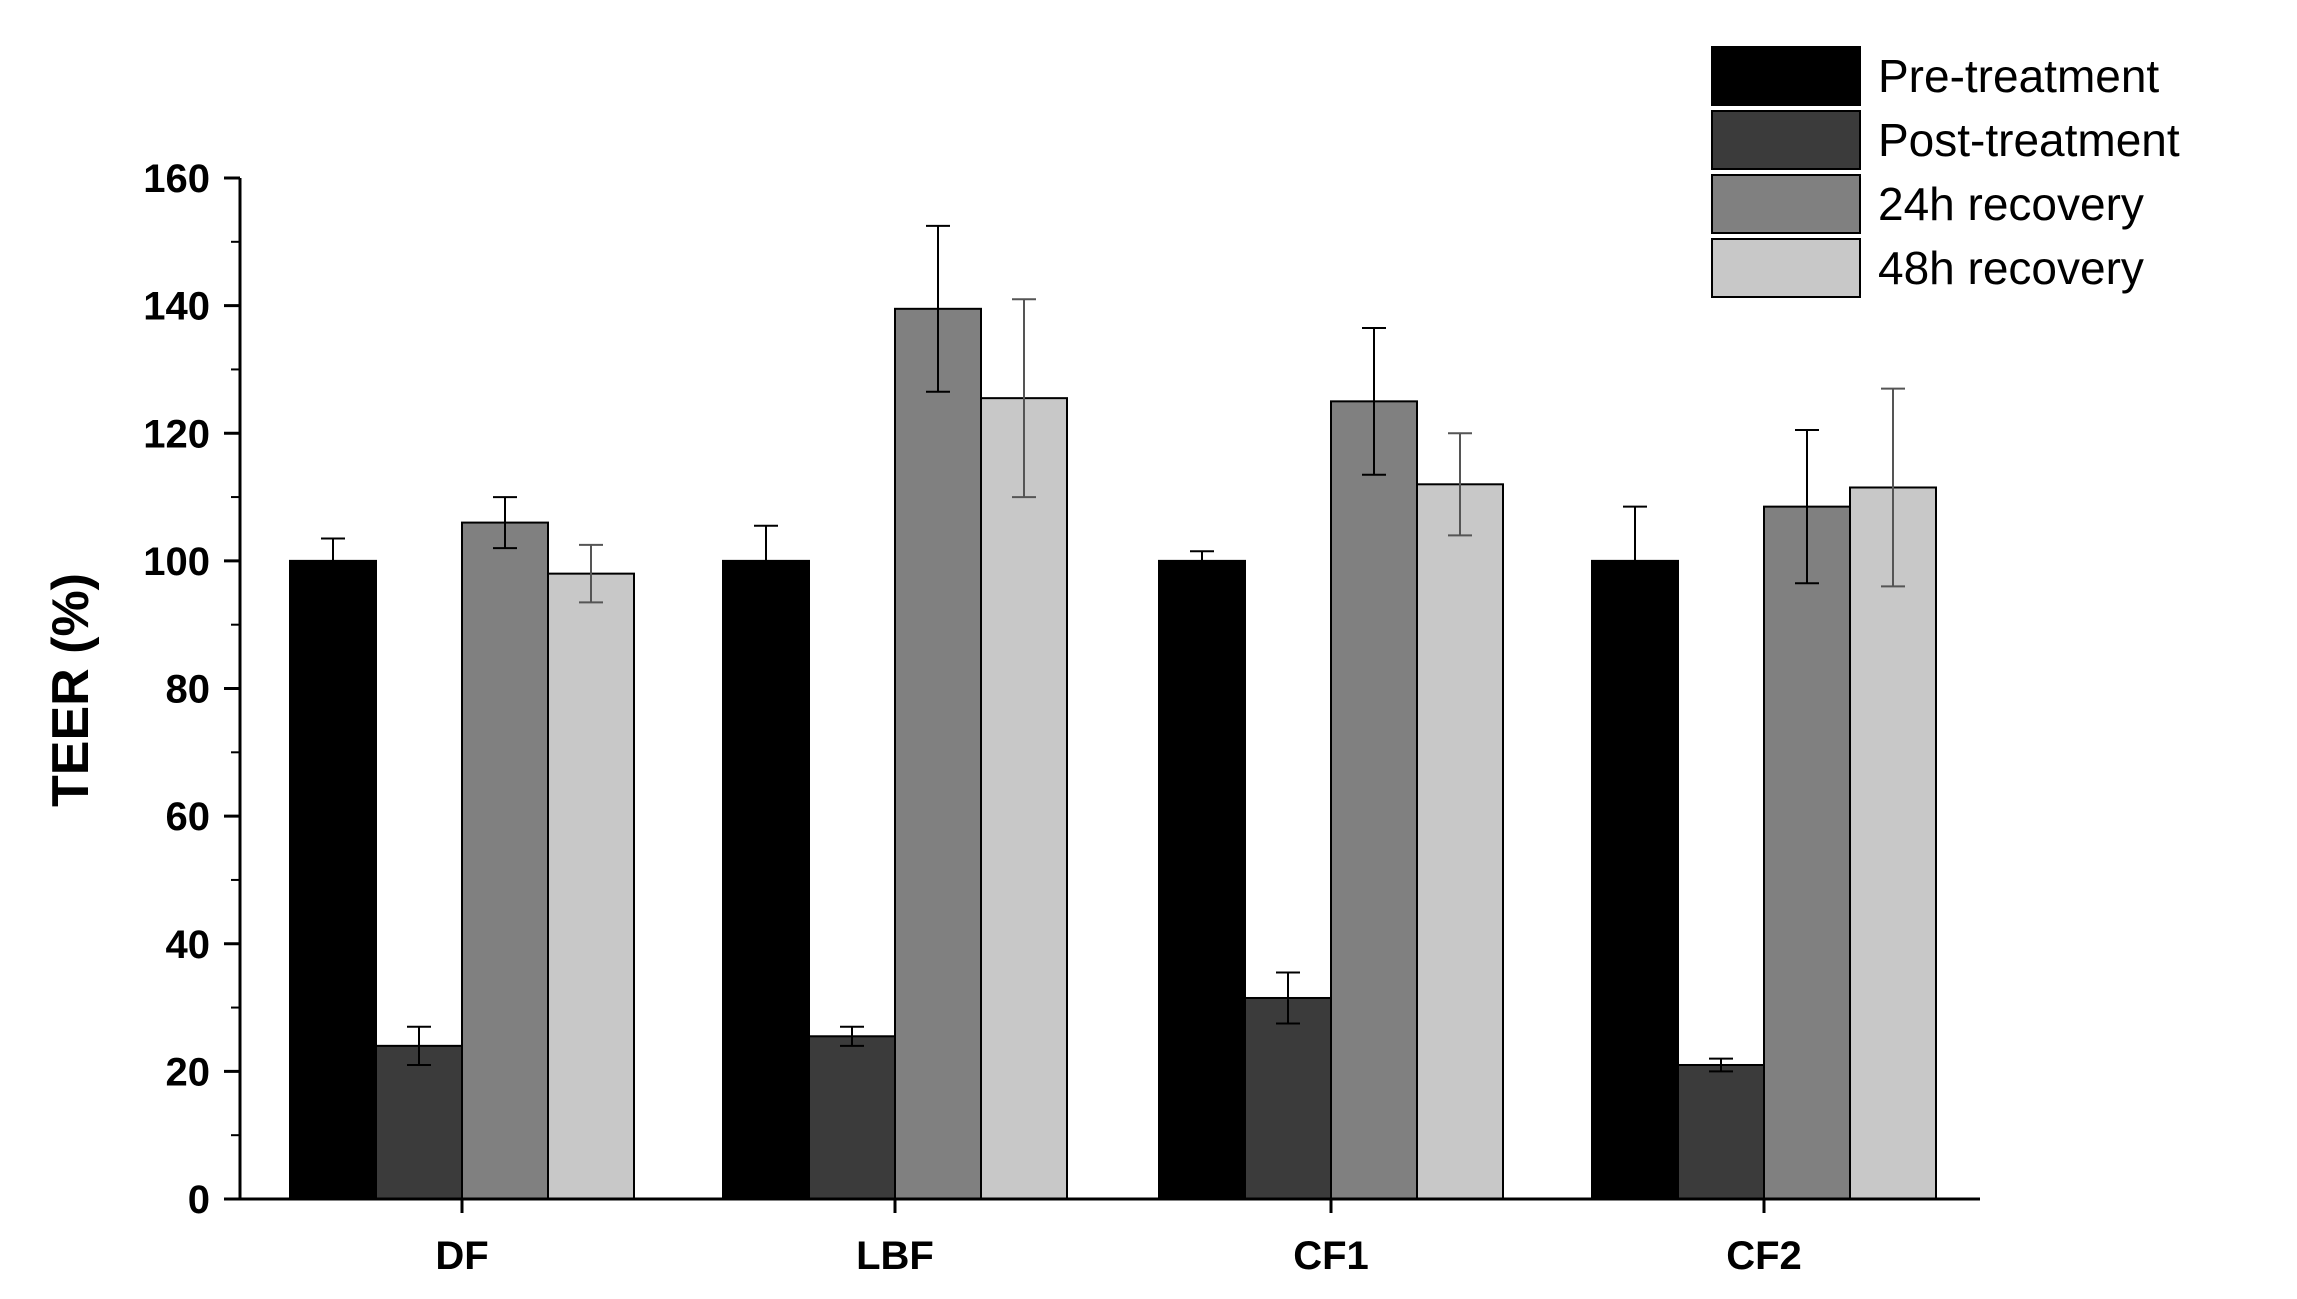 The image size is (2297, 1299). I want to click on legend-item-48h-recovery: 48h recovery, so click(1927, 268).